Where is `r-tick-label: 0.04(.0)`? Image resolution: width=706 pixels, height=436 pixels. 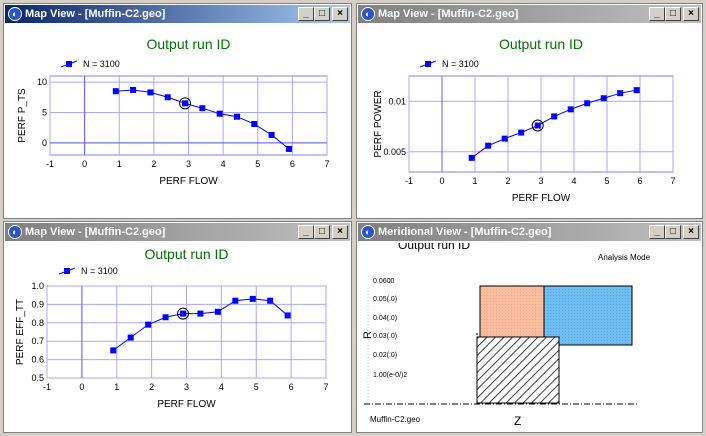 r-tick-label: 0.04(.0) is located at coordinates (385, 318).